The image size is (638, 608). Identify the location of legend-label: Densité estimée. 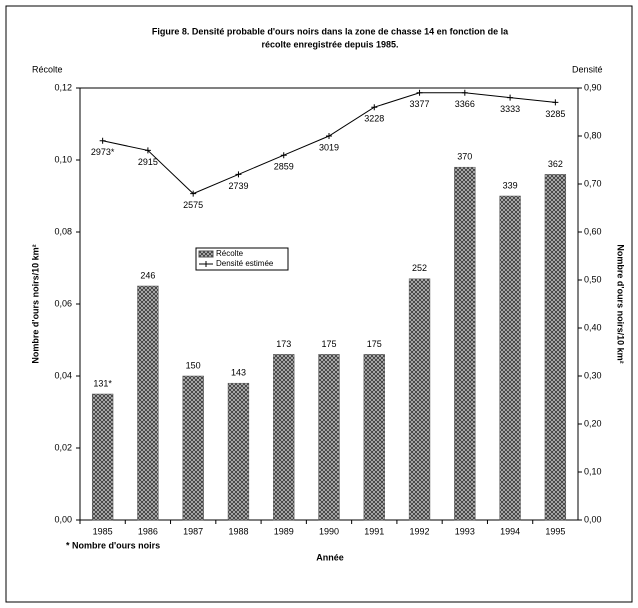
(245, 263).